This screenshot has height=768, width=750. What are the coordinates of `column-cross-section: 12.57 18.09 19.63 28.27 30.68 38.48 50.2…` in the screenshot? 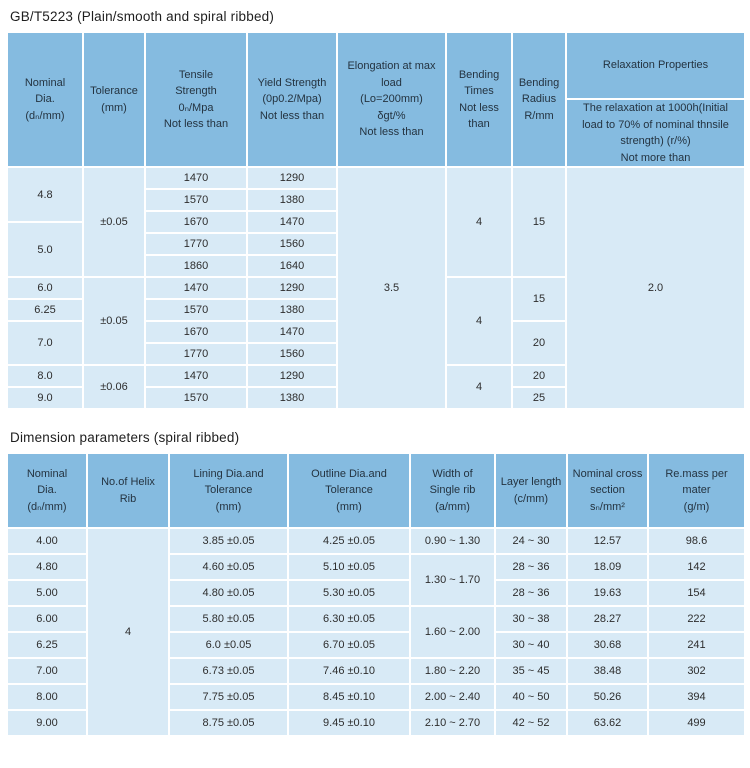 It's located at (607, 632).